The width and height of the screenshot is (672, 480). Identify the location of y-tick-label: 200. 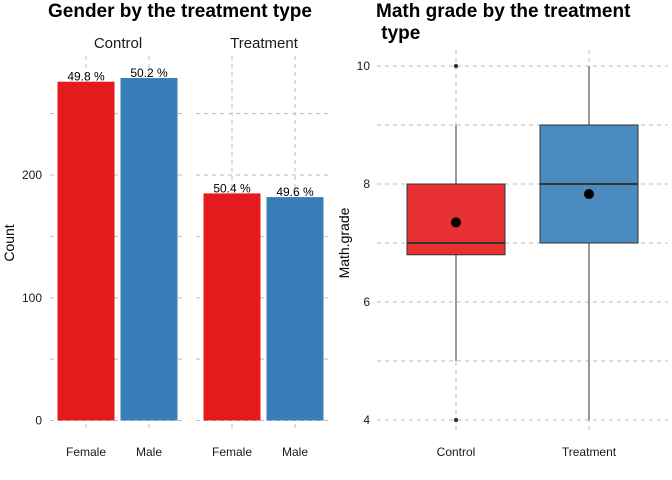
(32, 175).